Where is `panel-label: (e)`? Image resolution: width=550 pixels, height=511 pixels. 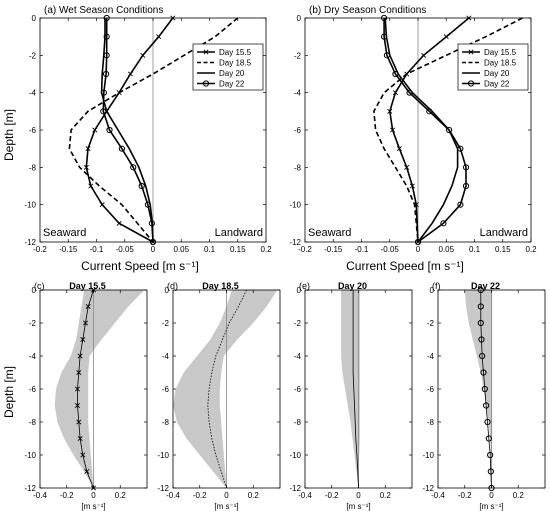
panel-label: (e) is located at coordinates (304, 286).